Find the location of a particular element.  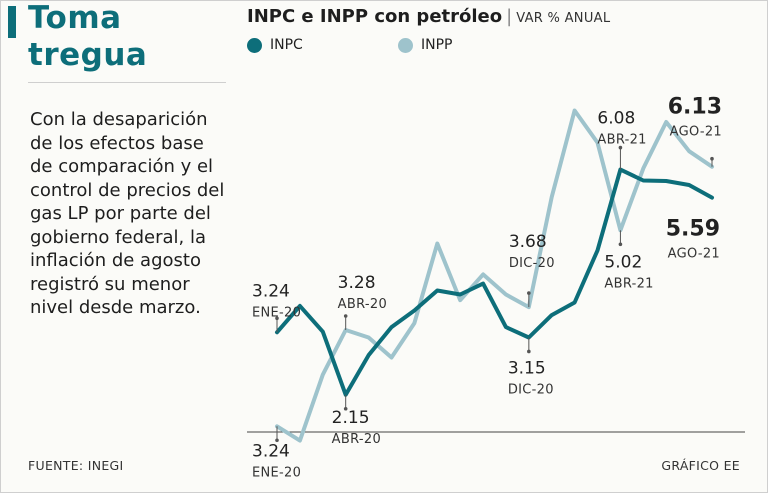

label-inpp-ene-20-date: ENE-20 is located at coordinates (276, 472).